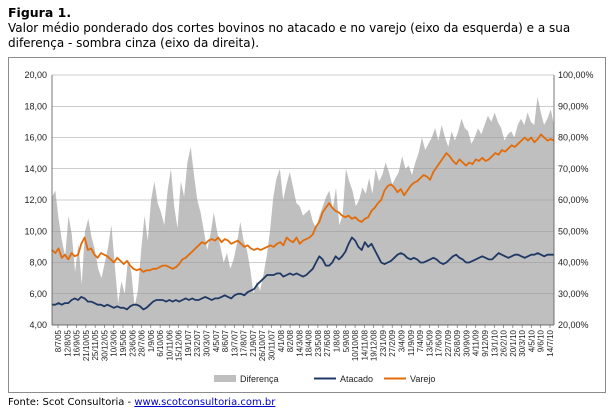 Image resolution: width=615 pixels, height=420 pixels. What do you see at coordinates (392, 342) in the screenshot?
I see `x-tick-label: 27/2/09` at bounding box center [392, 342].